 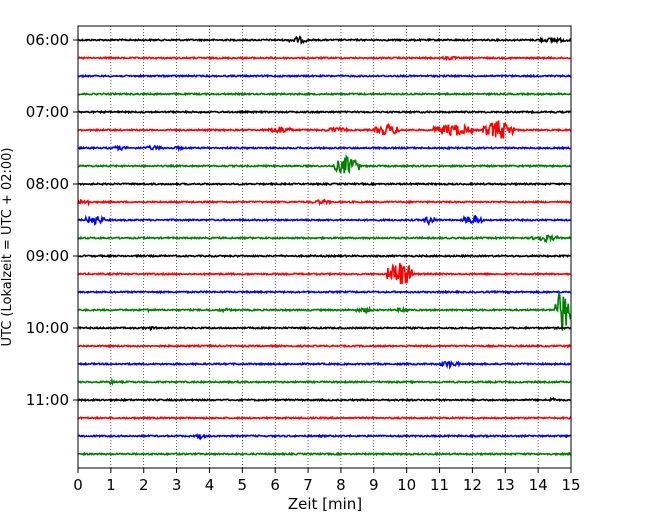 I want to click on x-tick-label: 1, so click(x=111, y=485).